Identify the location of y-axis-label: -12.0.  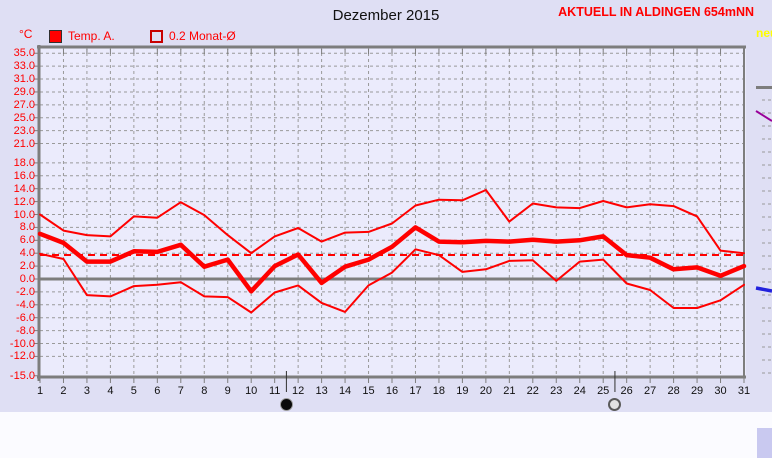
(22, 356).